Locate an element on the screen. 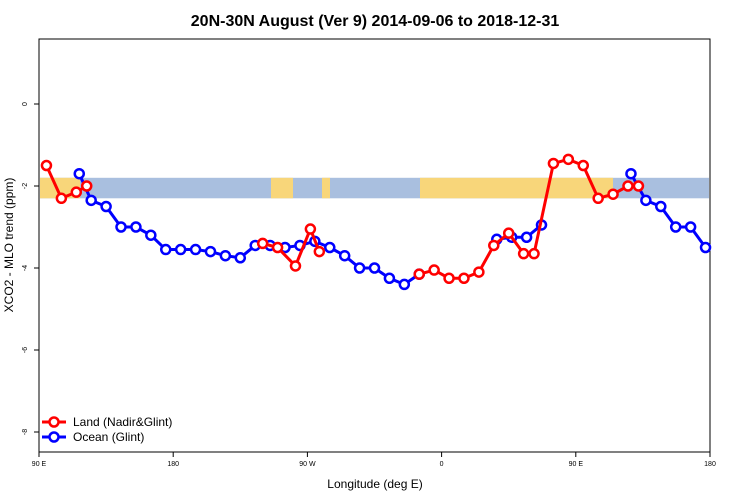 The image size is (750, 500). series-line is located at coordinates (66, 182).